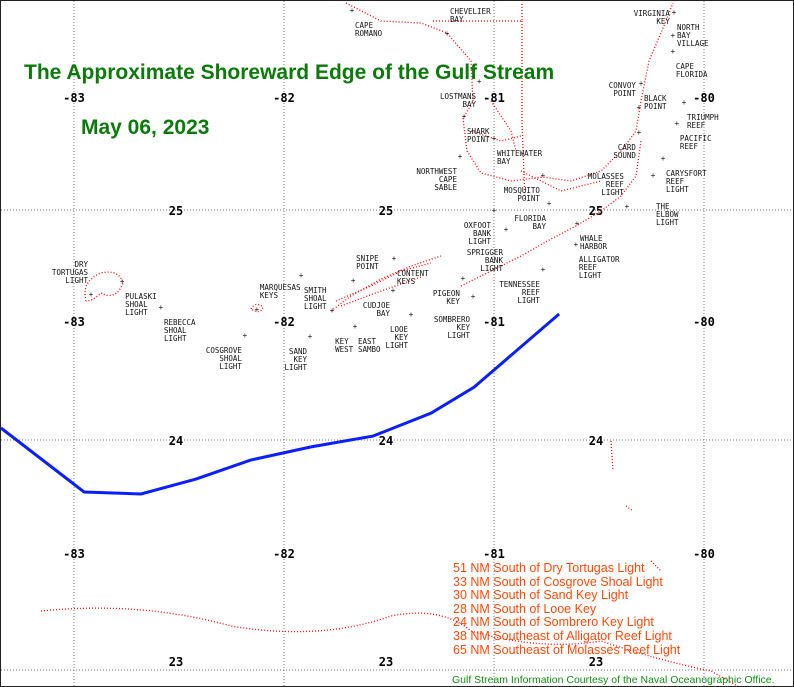 Image resolution: width=794 pixels, height=687 pixels. What do you see at coordinates (399, 330) in the screenshot?
I see `station-marker: +LOOE KEY LIGHT` at bounding box center [399, 330].